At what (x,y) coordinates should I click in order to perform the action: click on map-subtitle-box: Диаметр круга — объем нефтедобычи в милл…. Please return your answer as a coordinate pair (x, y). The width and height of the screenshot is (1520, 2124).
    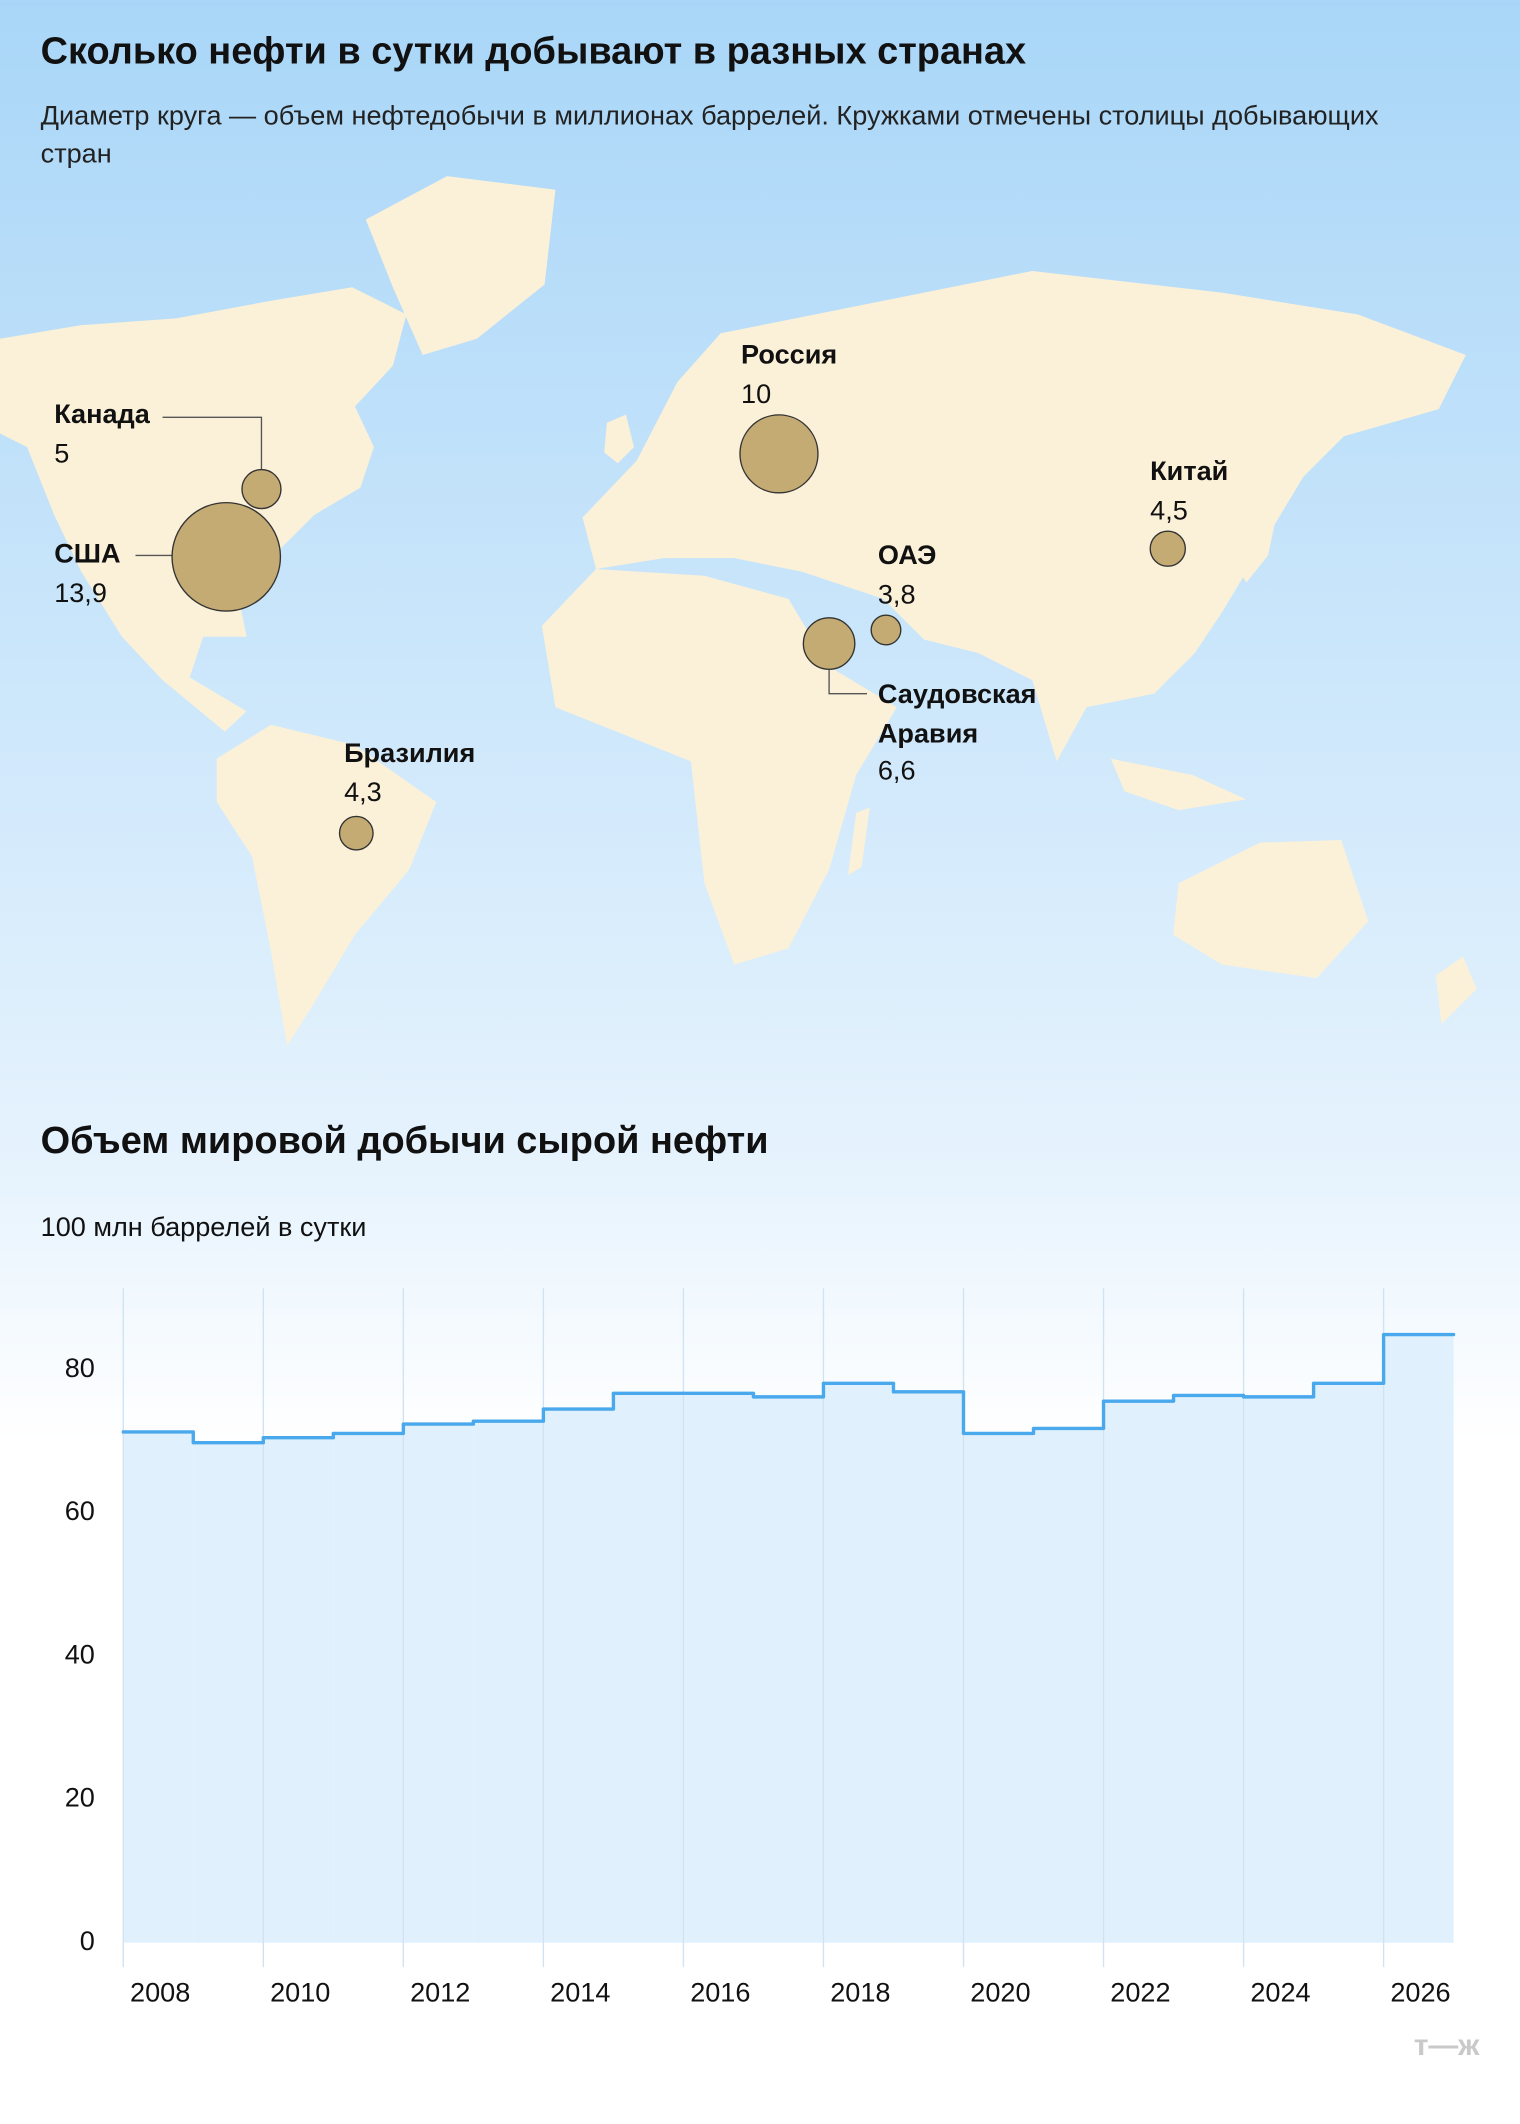
    Looking at the image, I should click on (709, 135).